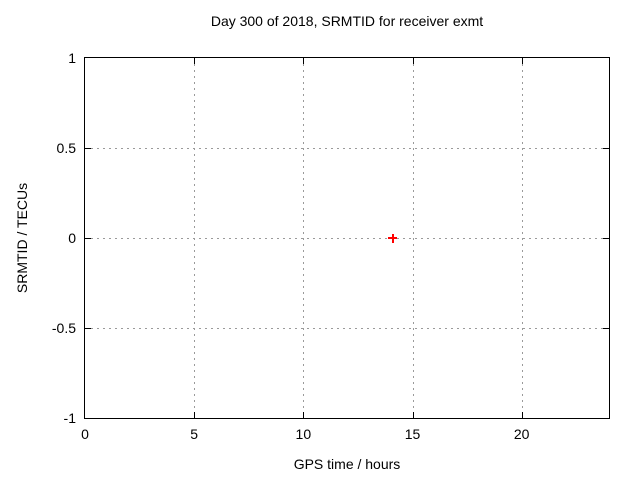 Image resolution: width=640 pixels, height=480 pixels. Describe the element at coordinates (412, 434) in the screenshot. I see `x-tick-label: 15` at that location.